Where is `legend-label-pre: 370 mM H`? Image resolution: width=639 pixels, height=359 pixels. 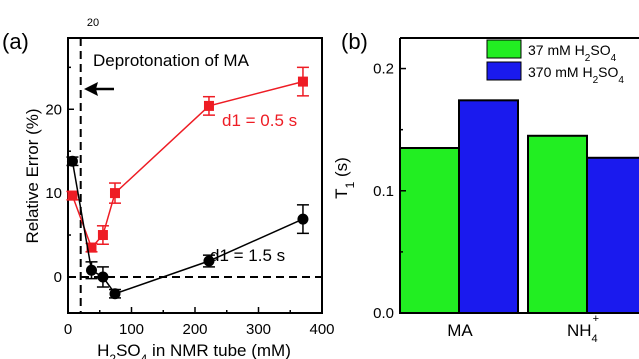
legend-label-pre: 370 mM H is located at coordinates (560, 72).